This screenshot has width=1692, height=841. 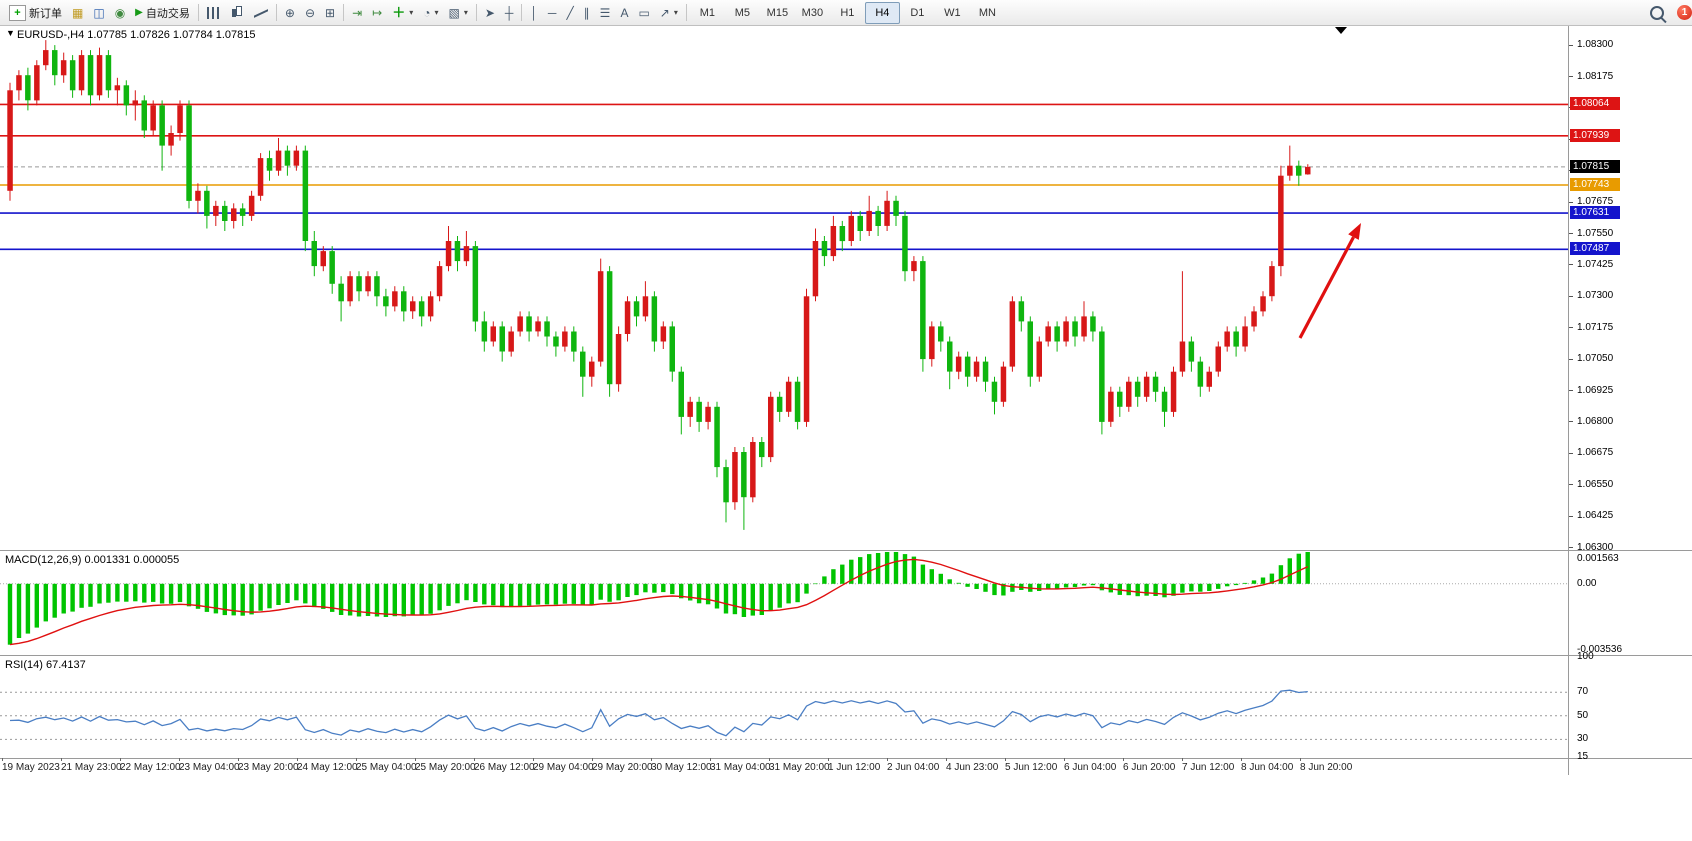 I want to click on new-order-button: + 新订单, so click(x=35, y=13).